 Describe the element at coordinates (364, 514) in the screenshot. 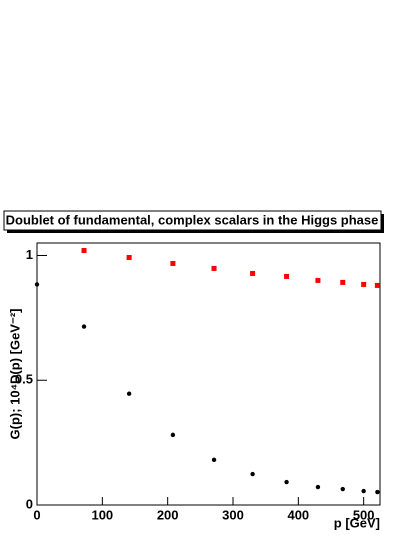

I see `x-tick-label: 500` at that location.